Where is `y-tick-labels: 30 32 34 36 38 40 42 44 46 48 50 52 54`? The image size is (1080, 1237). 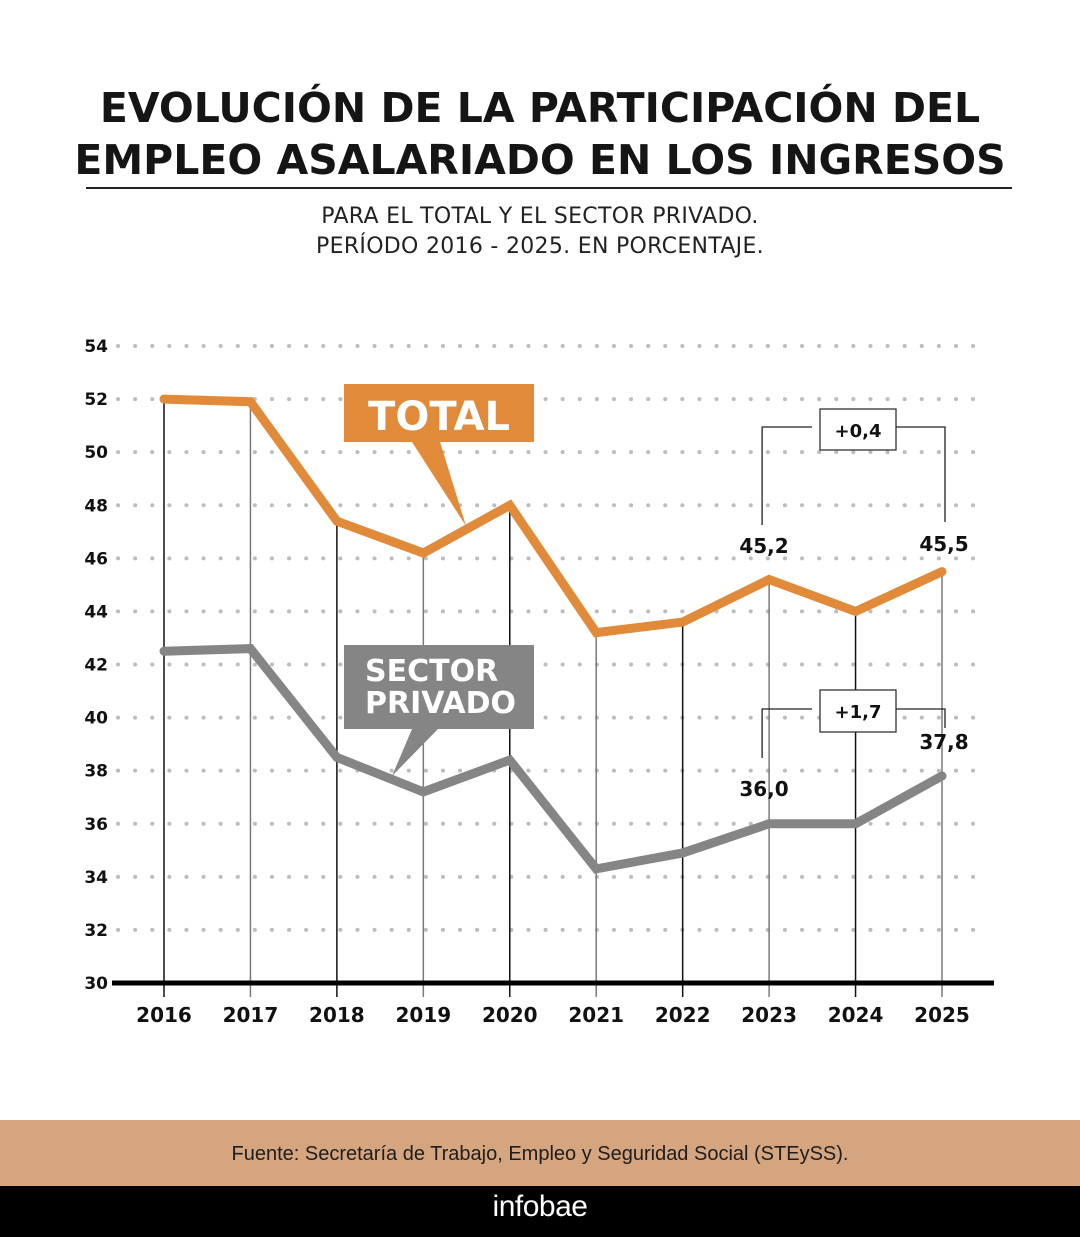 y-tick-labels: 30 32 34 36 38 40 42 44 46 48 50 52 54 is located at coordinates (96, 665).